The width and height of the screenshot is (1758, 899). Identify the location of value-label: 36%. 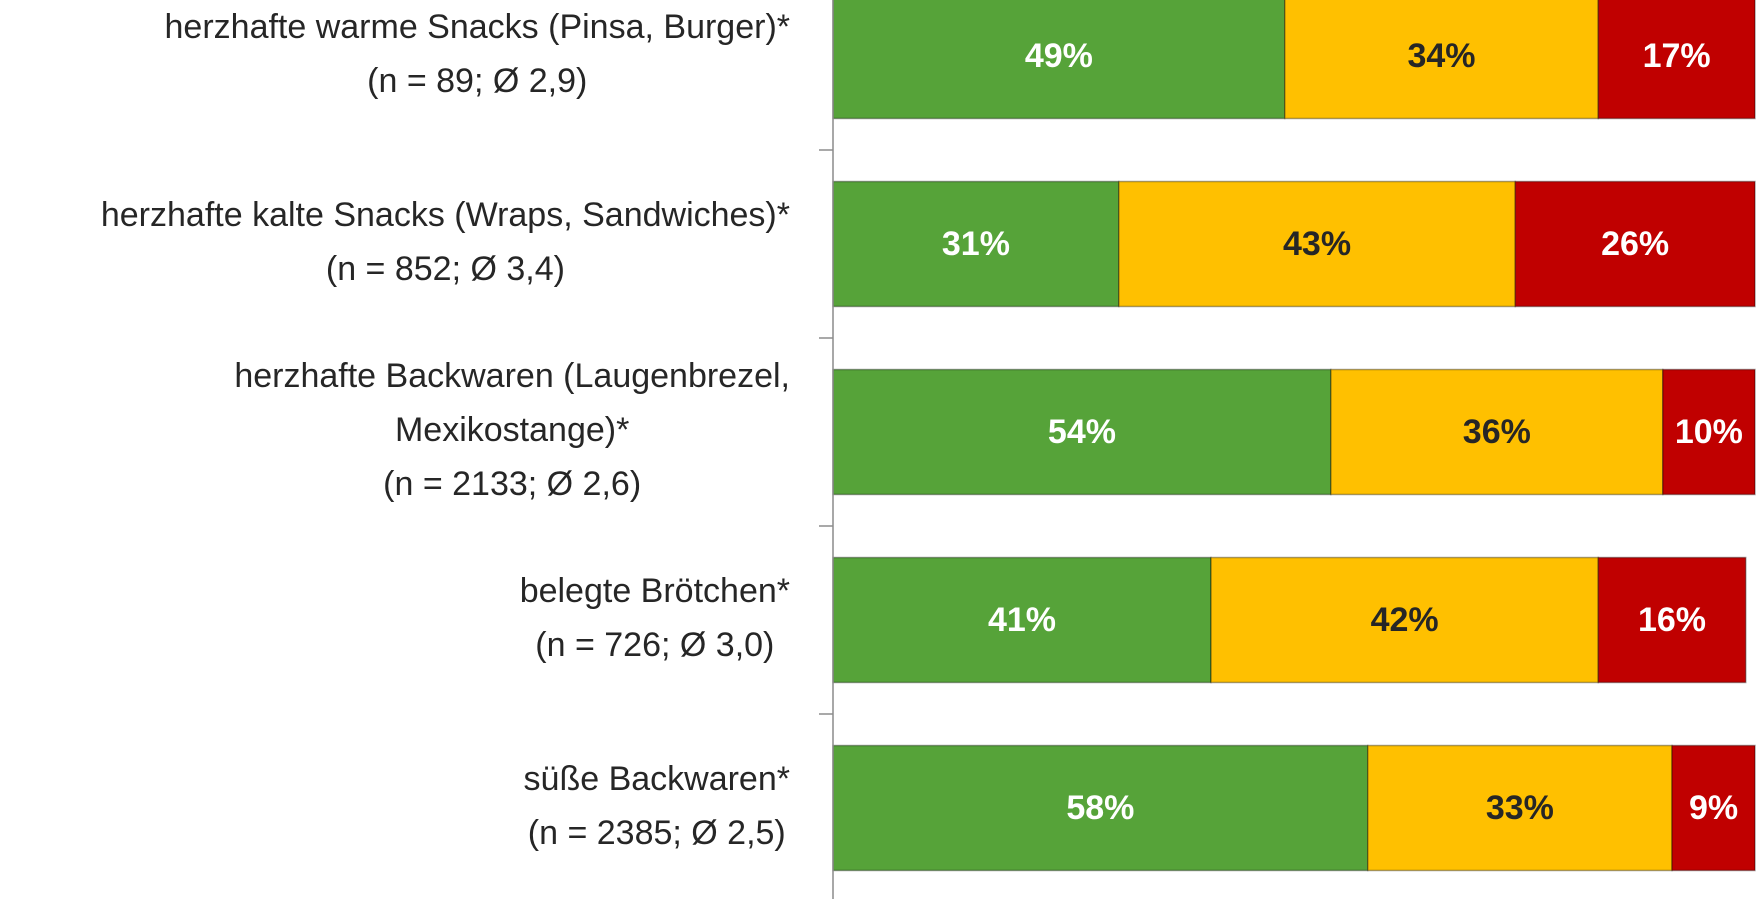
(1497, 432).